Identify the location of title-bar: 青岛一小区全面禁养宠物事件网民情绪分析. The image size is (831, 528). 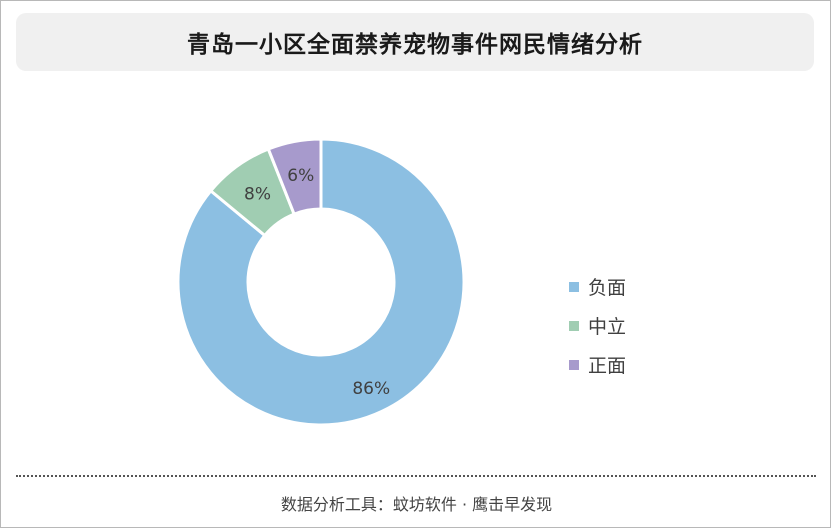
(415, 42).